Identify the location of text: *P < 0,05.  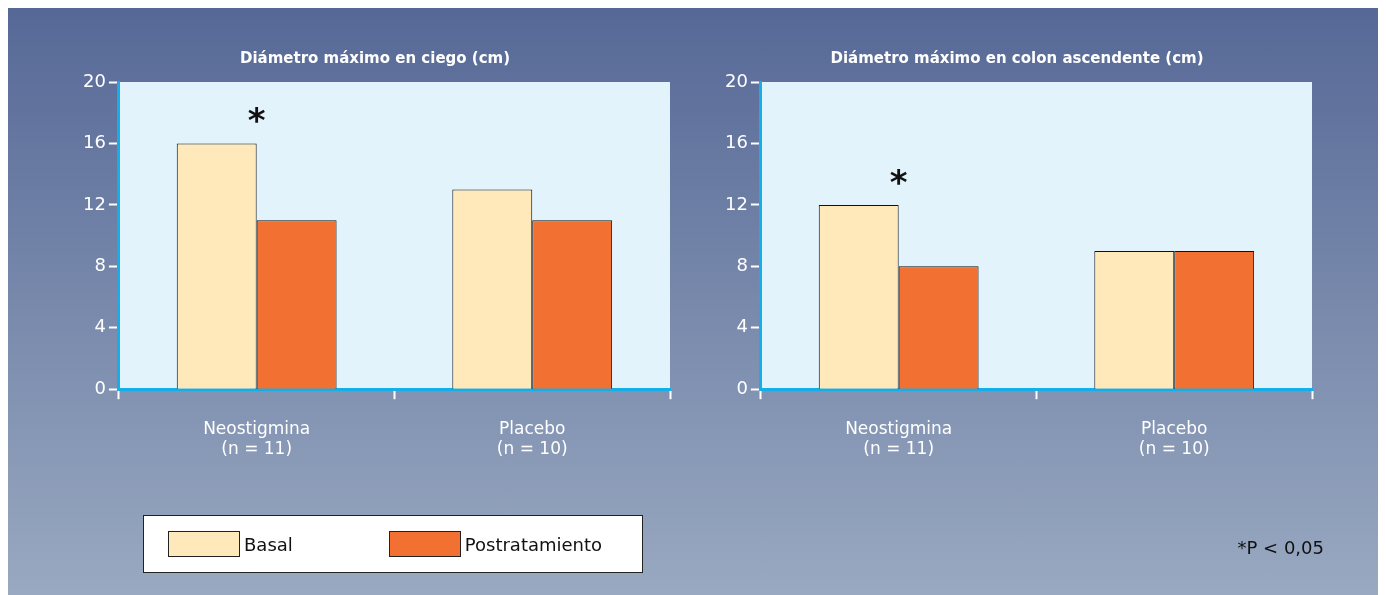
(1280, 547).